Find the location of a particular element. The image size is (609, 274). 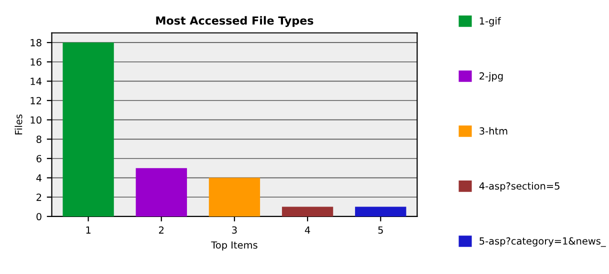

x-tick-label: 1 is located at coordinates (88, 230).